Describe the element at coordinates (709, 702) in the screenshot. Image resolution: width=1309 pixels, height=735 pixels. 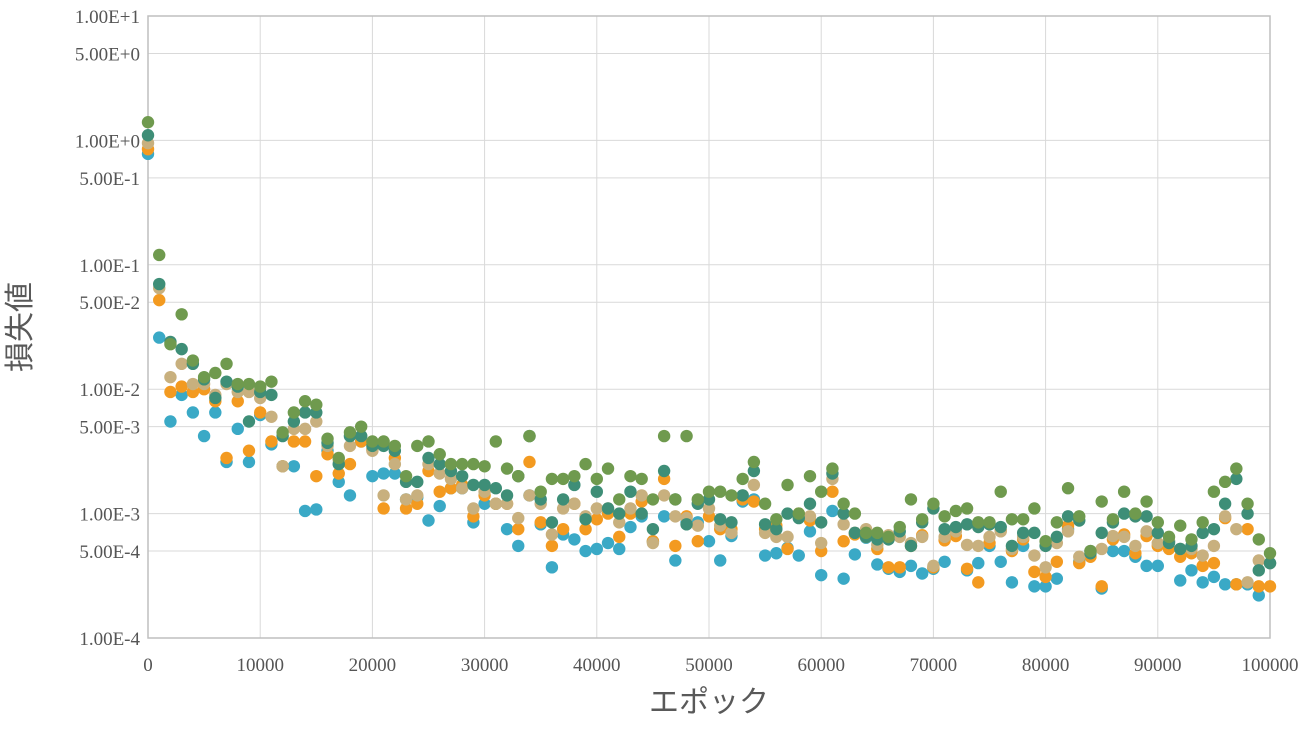
I see `x-axis-title: エポック` at that location.